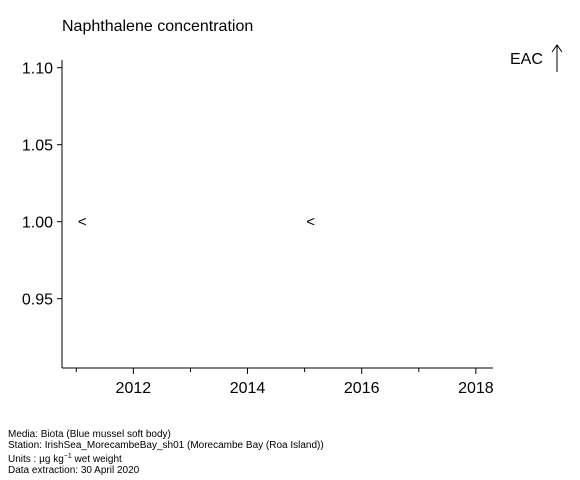 This screenshot has height=480, width=580. Describe the element at coordinates (166, 458) in the screenshot. I see `footer-units: Units : µg kg−1 wet weight` at that location.